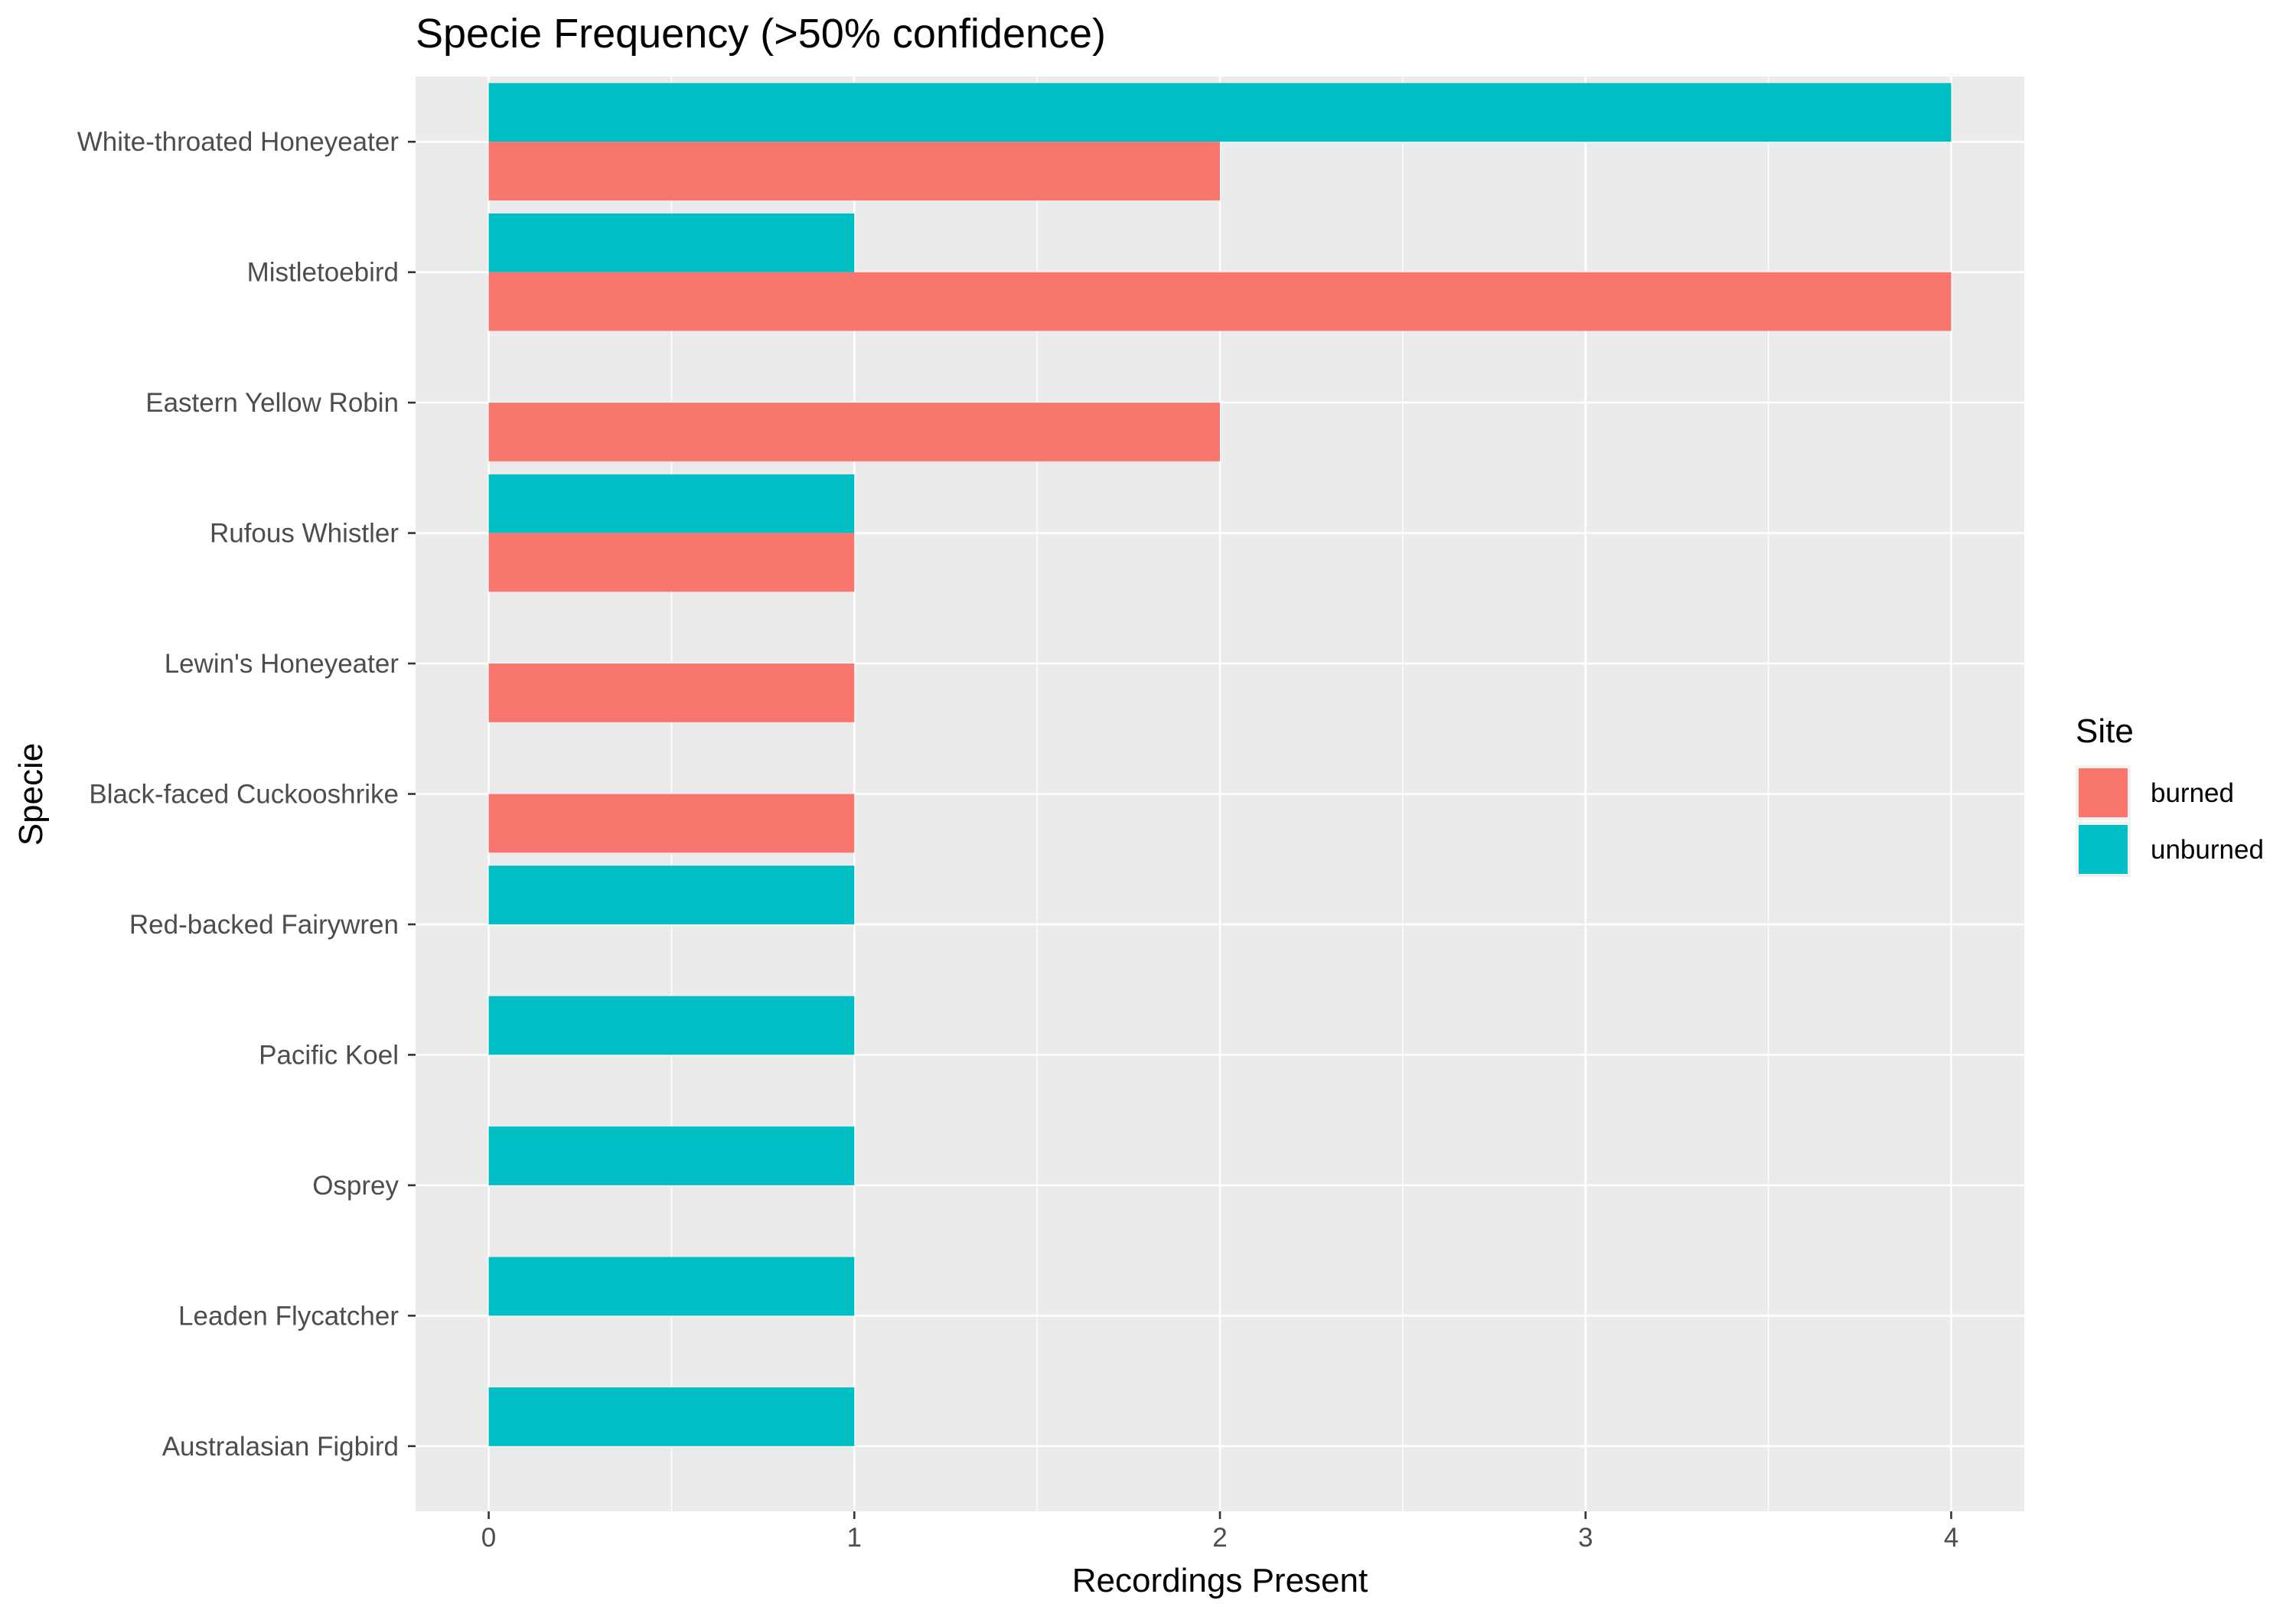 Image resolution: width=2296 pixels, height=1607 pixels. I want to click on x-tick-label: 1, so click(854, 1538).